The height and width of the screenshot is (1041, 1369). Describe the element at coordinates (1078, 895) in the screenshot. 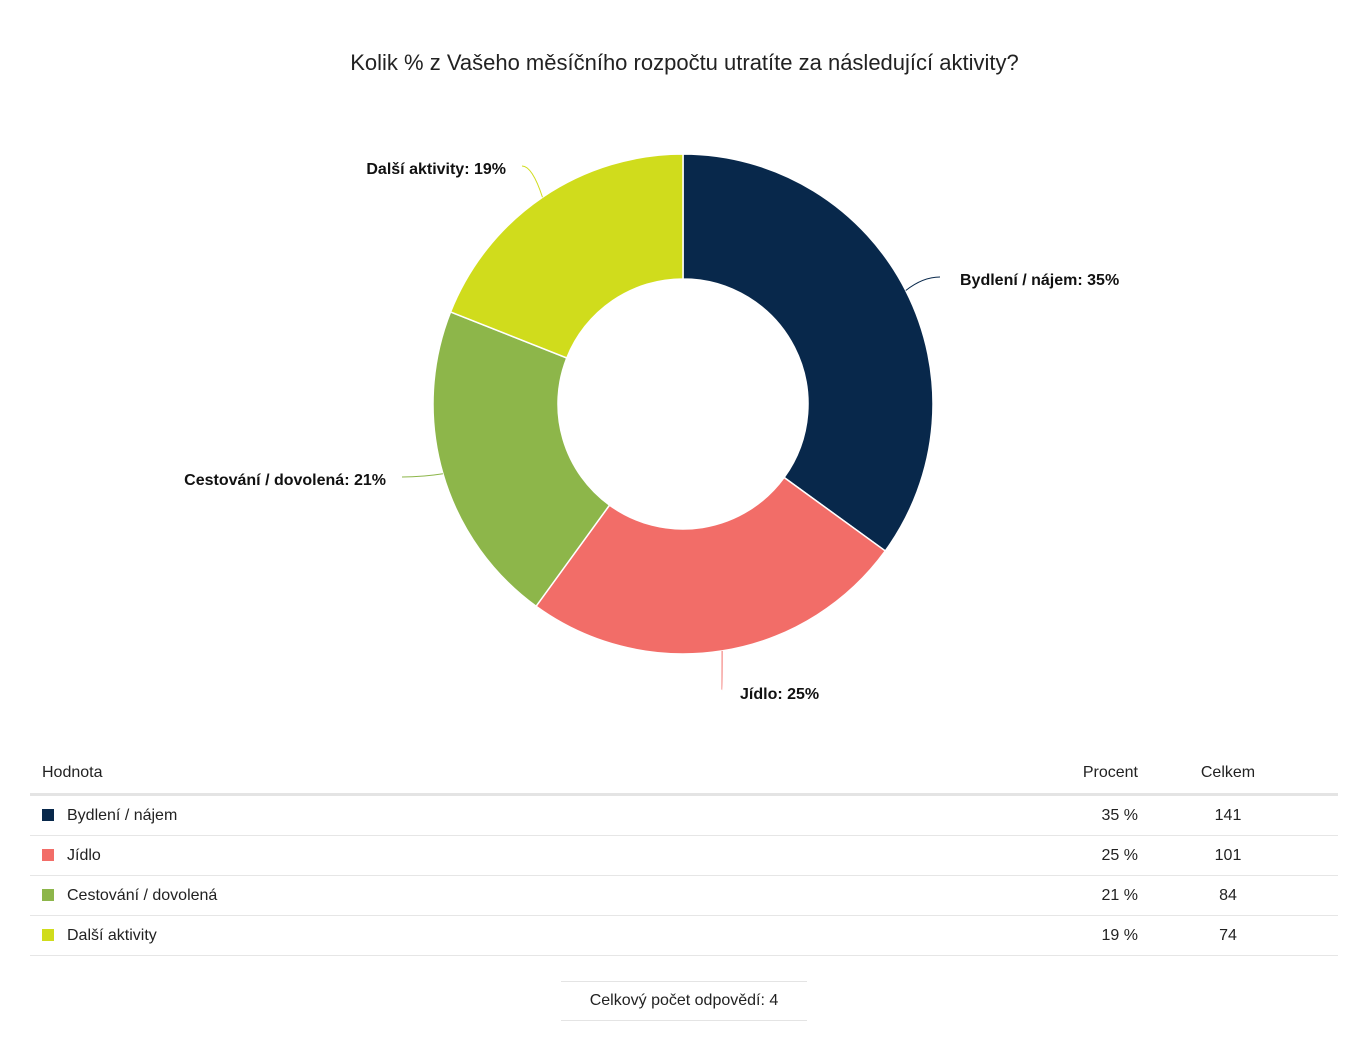

I see `row-percent: 21 %` at that location.